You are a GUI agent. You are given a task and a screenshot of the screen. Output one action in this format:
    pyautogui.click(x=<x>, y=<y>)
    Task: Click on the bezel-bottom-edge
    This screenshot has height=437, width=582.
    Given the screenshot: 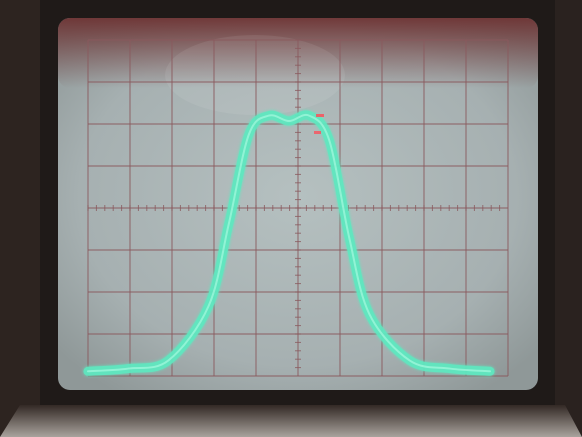 What is the action you would take?
    pyautogui.click(x=291, y=421)
    